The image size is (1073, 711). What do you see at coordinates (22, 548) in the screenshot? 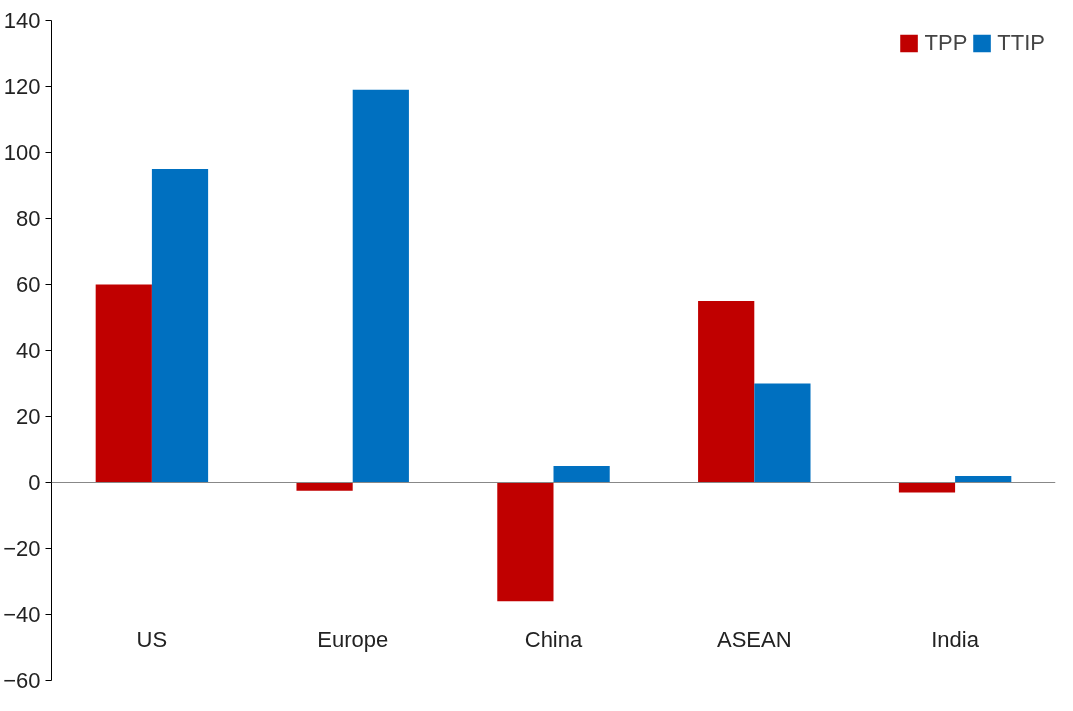
I see `y-tick-label: −20` at bounding box center [22, 548].